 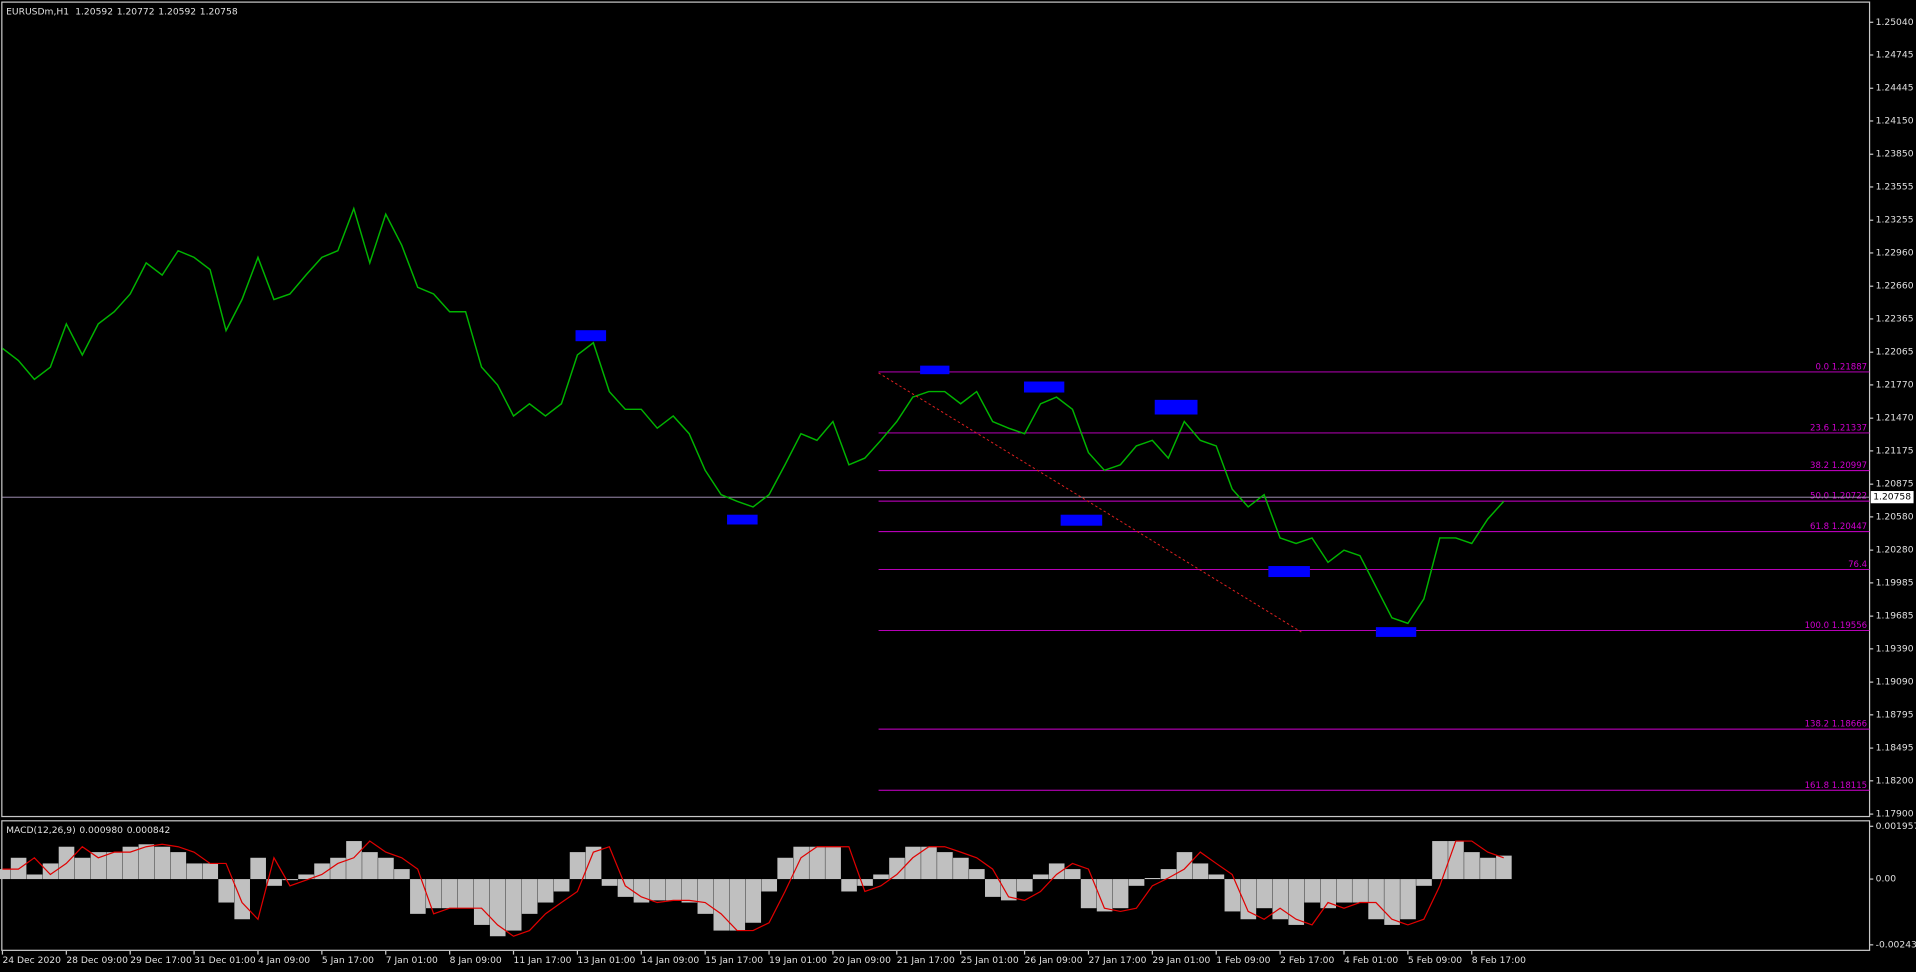 I want to click on fib-label: 161.8 1.18115, so click(x=1836, y=786).